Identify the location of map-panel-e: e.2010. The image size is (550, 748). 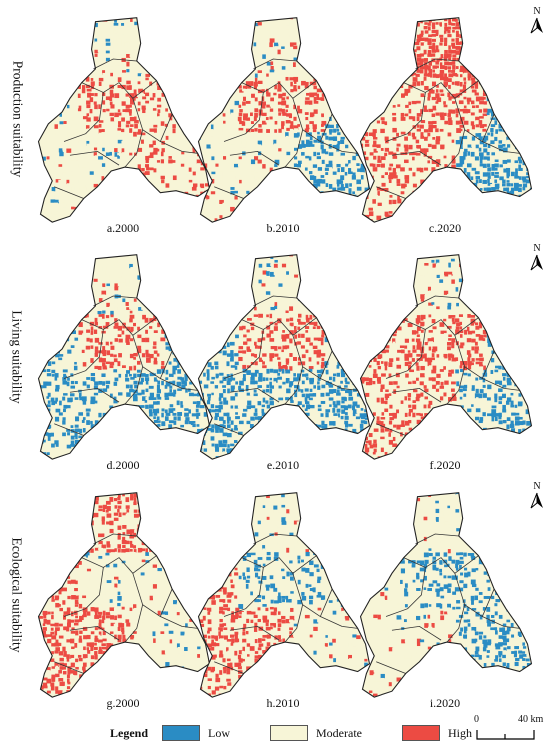
(283, 361).